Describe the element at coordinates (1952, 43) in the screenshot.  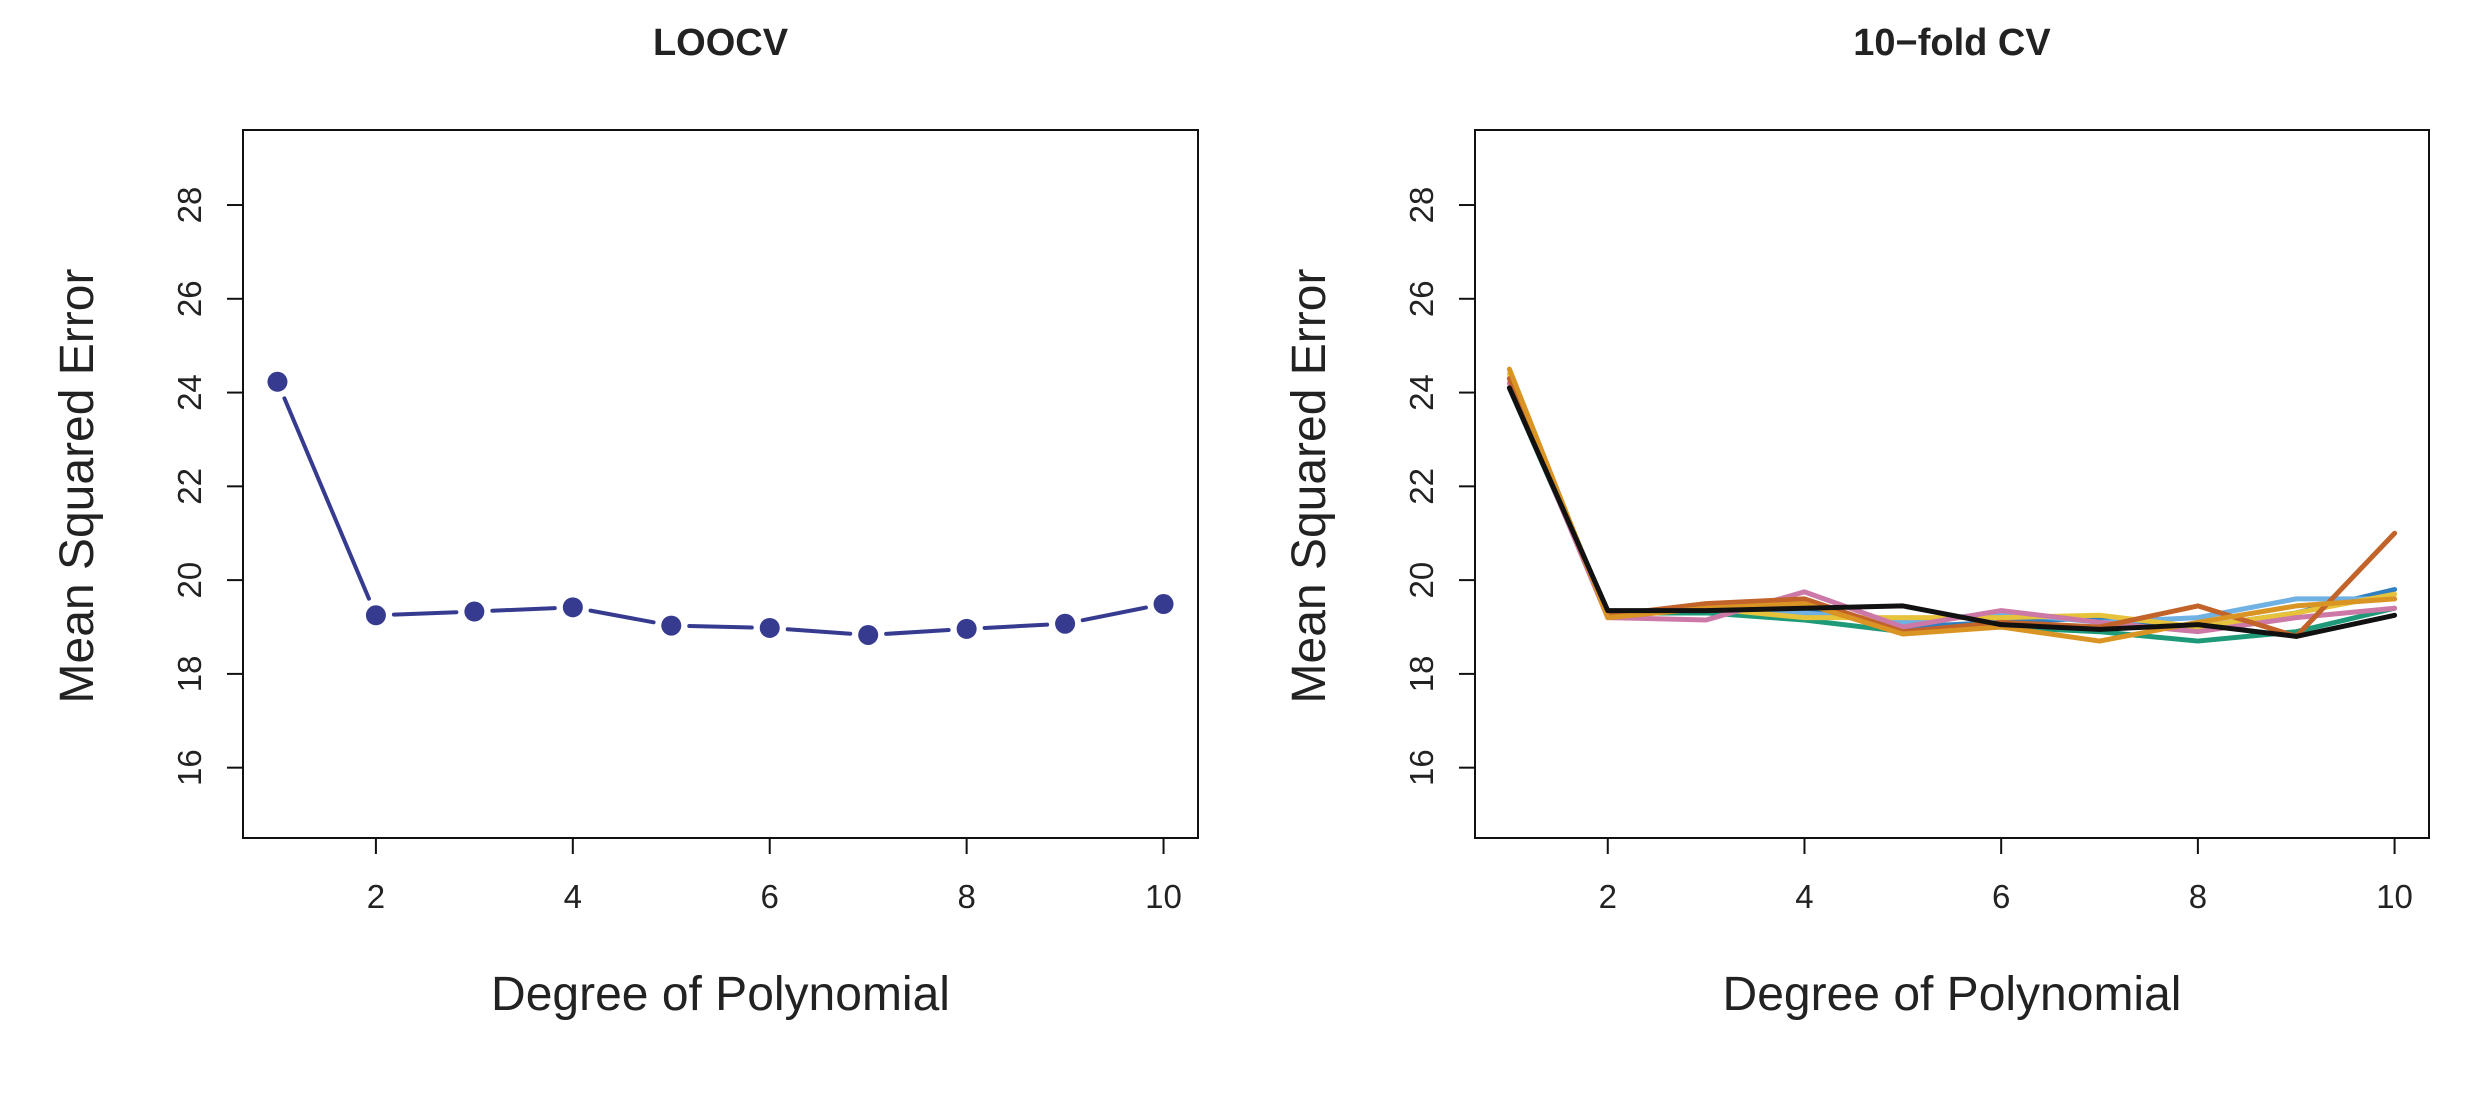
I see `chart-title: 10−fold CV` at that location.